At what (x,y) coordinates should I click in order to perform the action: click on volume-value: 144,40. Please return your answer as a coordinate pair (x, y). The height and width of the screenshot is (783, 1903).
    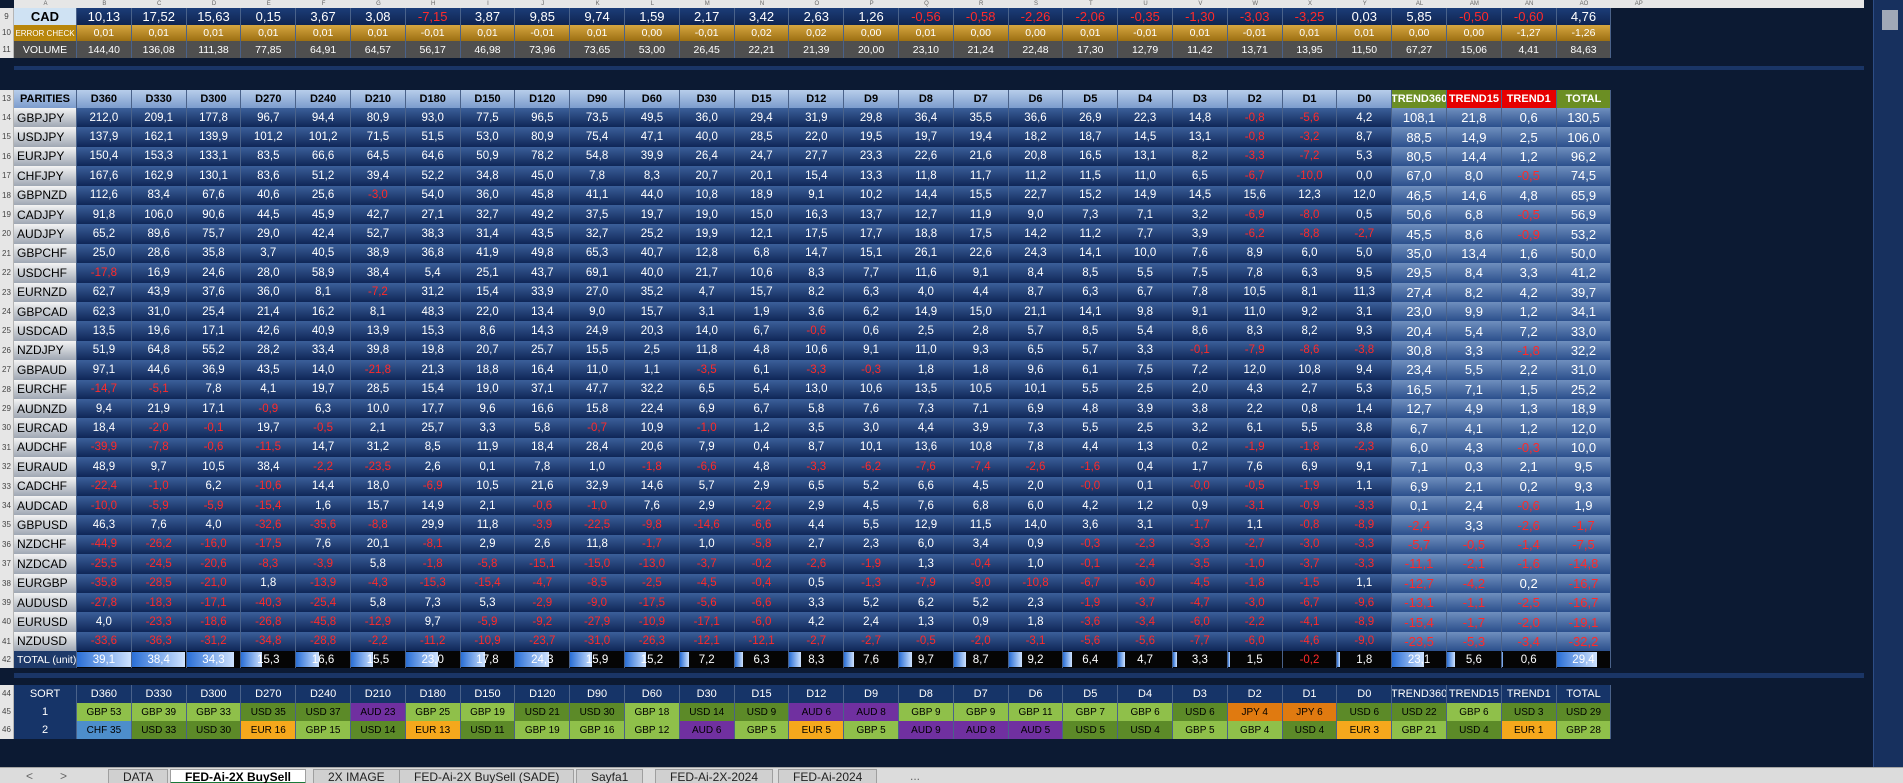
    Looking at the image, I should click on (104, 49).